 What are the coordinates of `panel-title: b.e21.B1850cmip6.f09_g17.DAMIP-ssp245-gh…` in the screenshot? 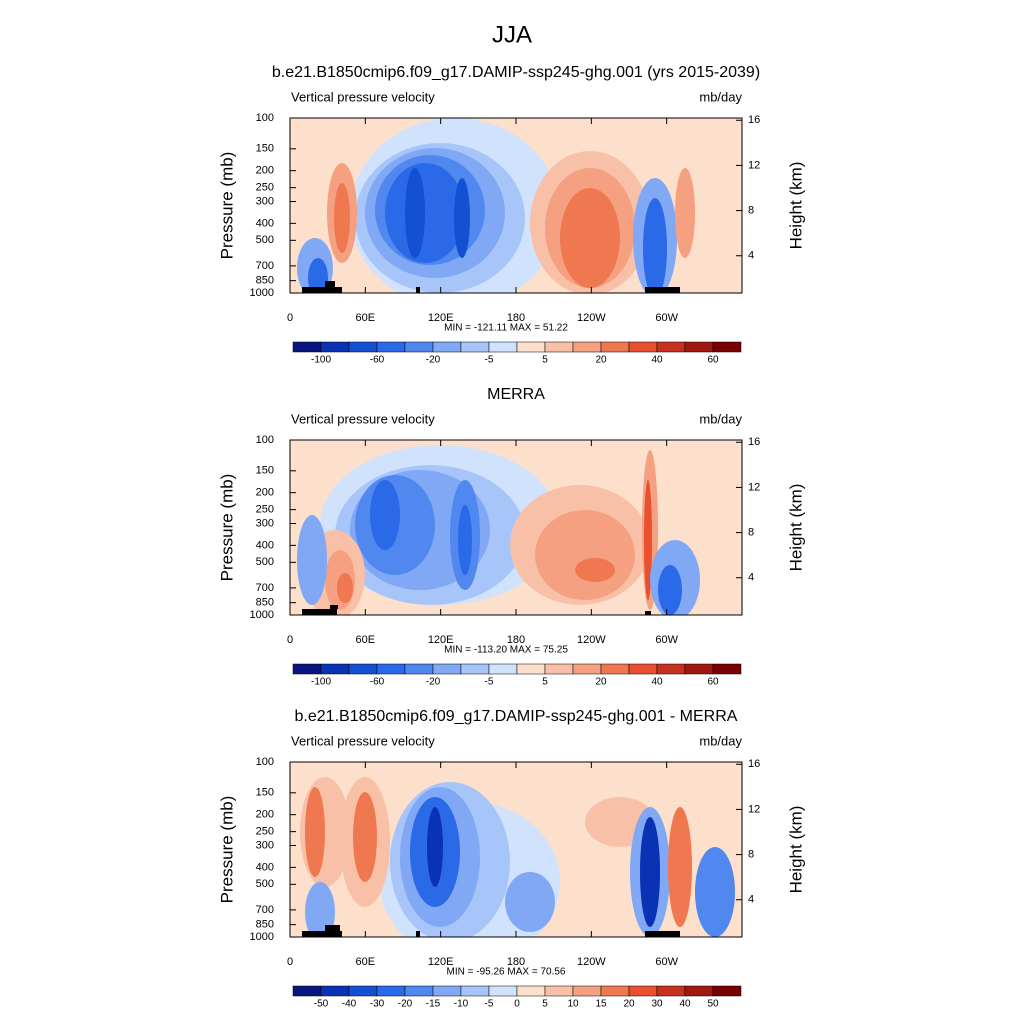 It's located at (516, 716).